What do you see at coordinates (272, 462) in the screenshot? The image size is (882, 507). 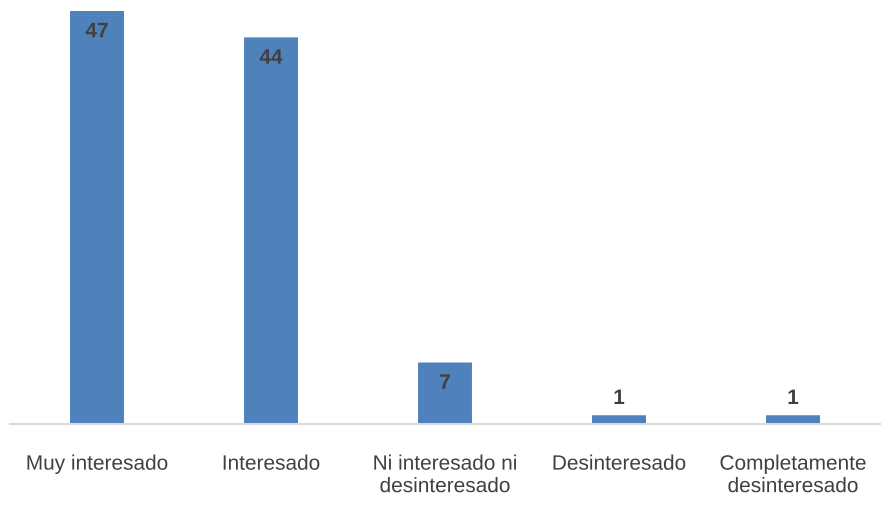 I see `x-tick-label: Interesado` at bounding box center [272, 462].